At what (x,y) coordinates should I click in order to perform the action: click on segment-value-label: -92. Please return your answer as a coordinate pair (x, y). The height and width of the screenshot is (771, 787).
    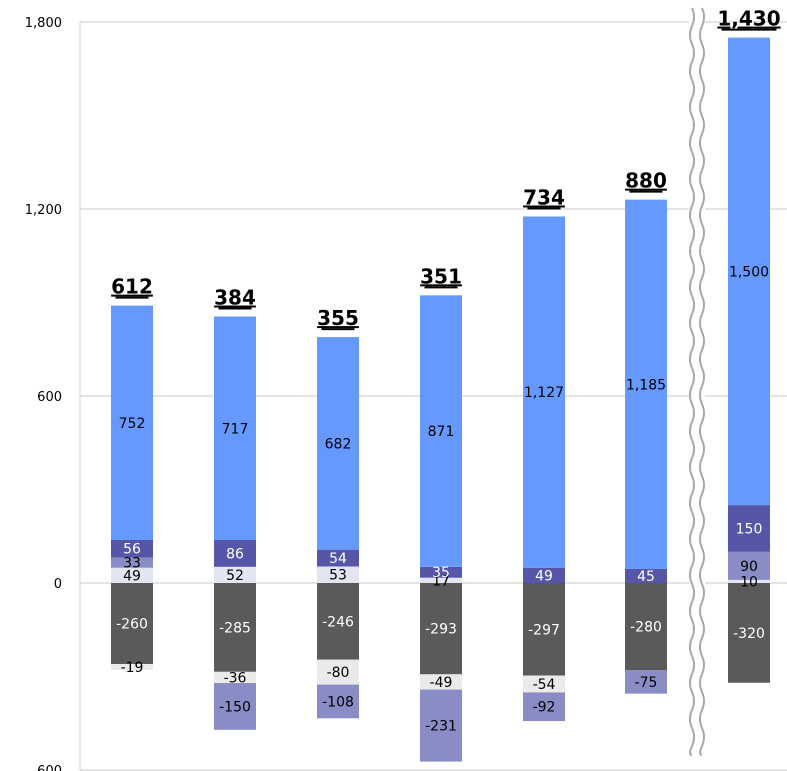
    Looking at the image, I should click on (544, 708).